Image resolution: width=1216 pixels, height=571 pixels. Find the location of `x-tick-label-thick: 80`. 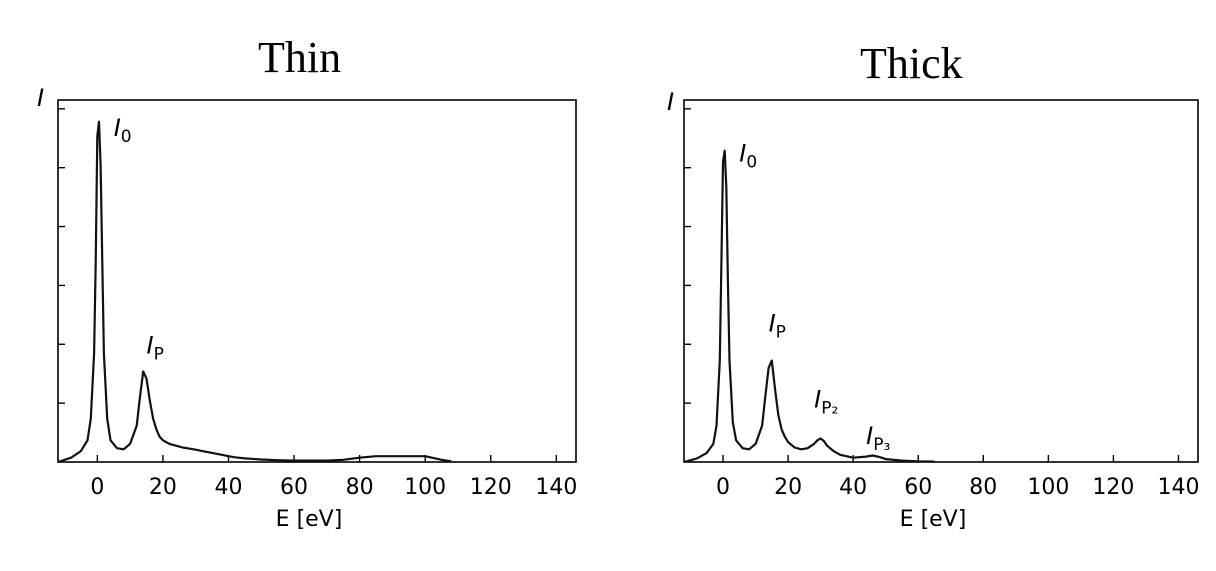

x-tick-label-thick: 80 is located at coordinates (983, 487).